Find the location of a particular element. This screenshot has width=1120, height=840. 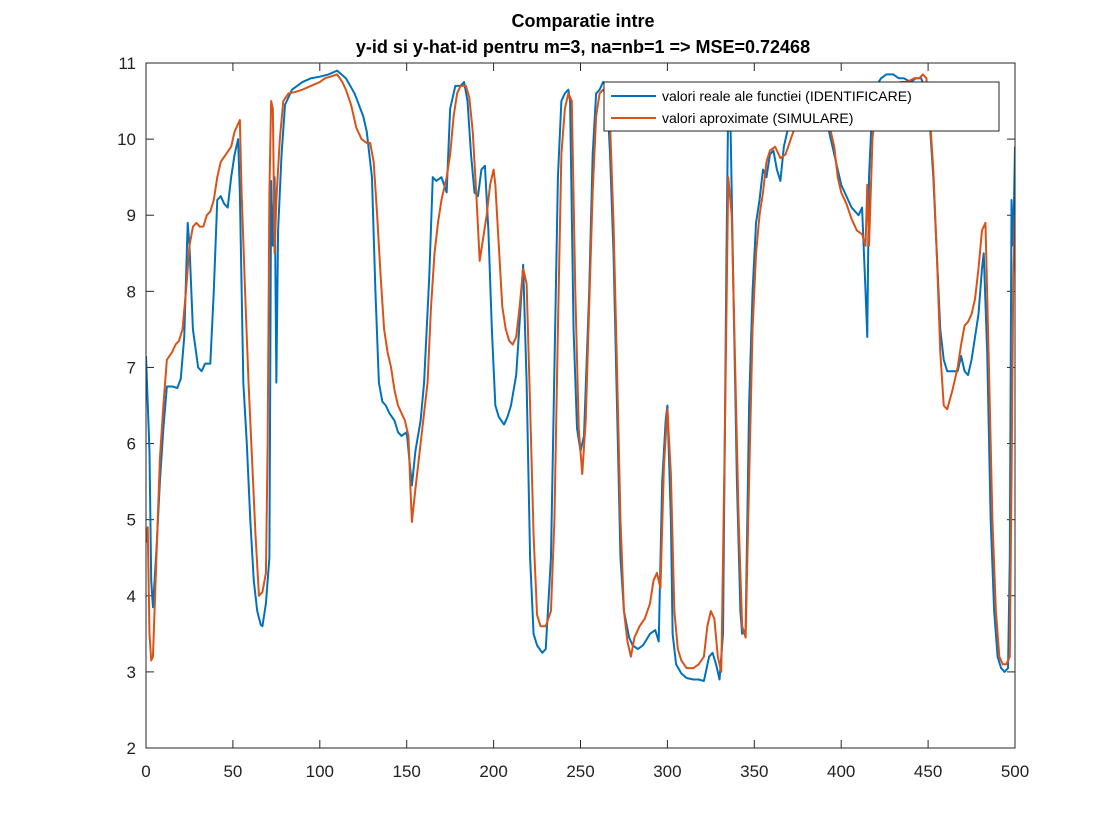

x-tick-label-300: 300 is located at coordinates (667, 771).